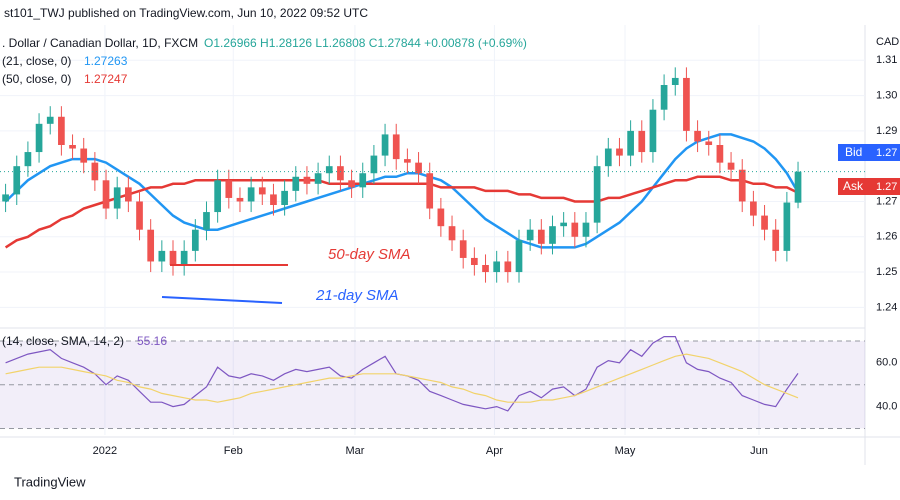 This screenshot has width=900, height=500. What do you see at coordinates (887, 42) in the screenshot?
I see `currency: CAD` at bounding box center [887, 42].